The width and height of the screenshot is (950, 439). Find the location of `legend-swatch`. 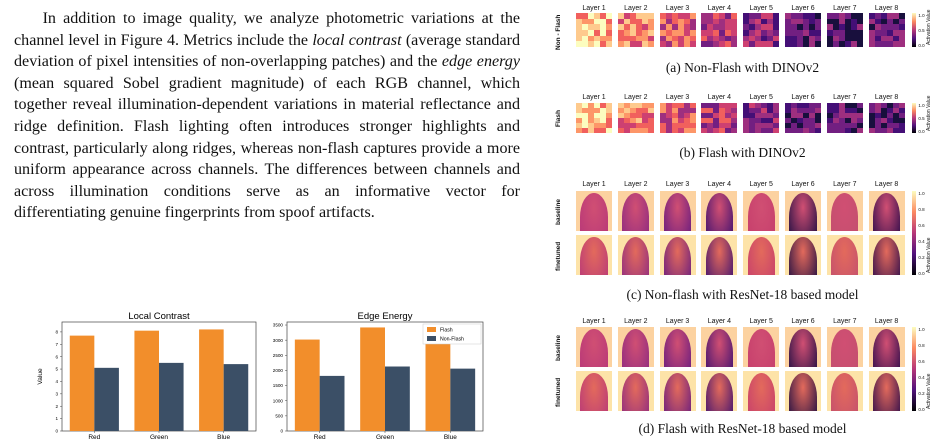

legend-swatch is located at coordinates (431, 329).